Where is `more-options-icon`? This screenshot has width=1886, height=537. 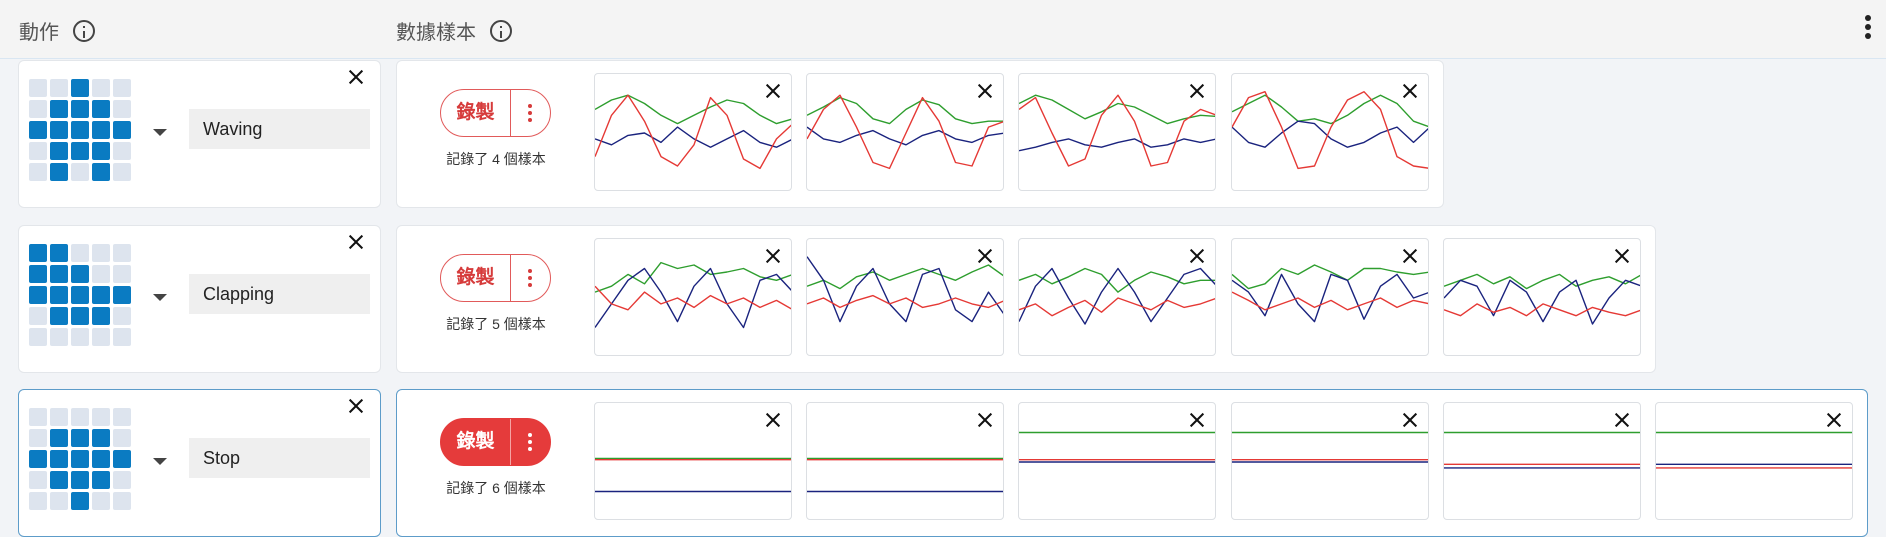
more-options-icon is located at coordinates (1868, 28).